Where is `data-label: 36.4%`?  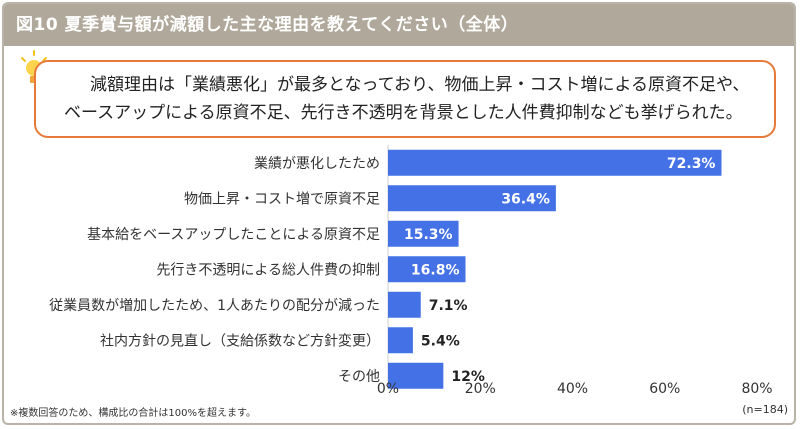 data-label: 36.4% is located at coordinates (525, 199).